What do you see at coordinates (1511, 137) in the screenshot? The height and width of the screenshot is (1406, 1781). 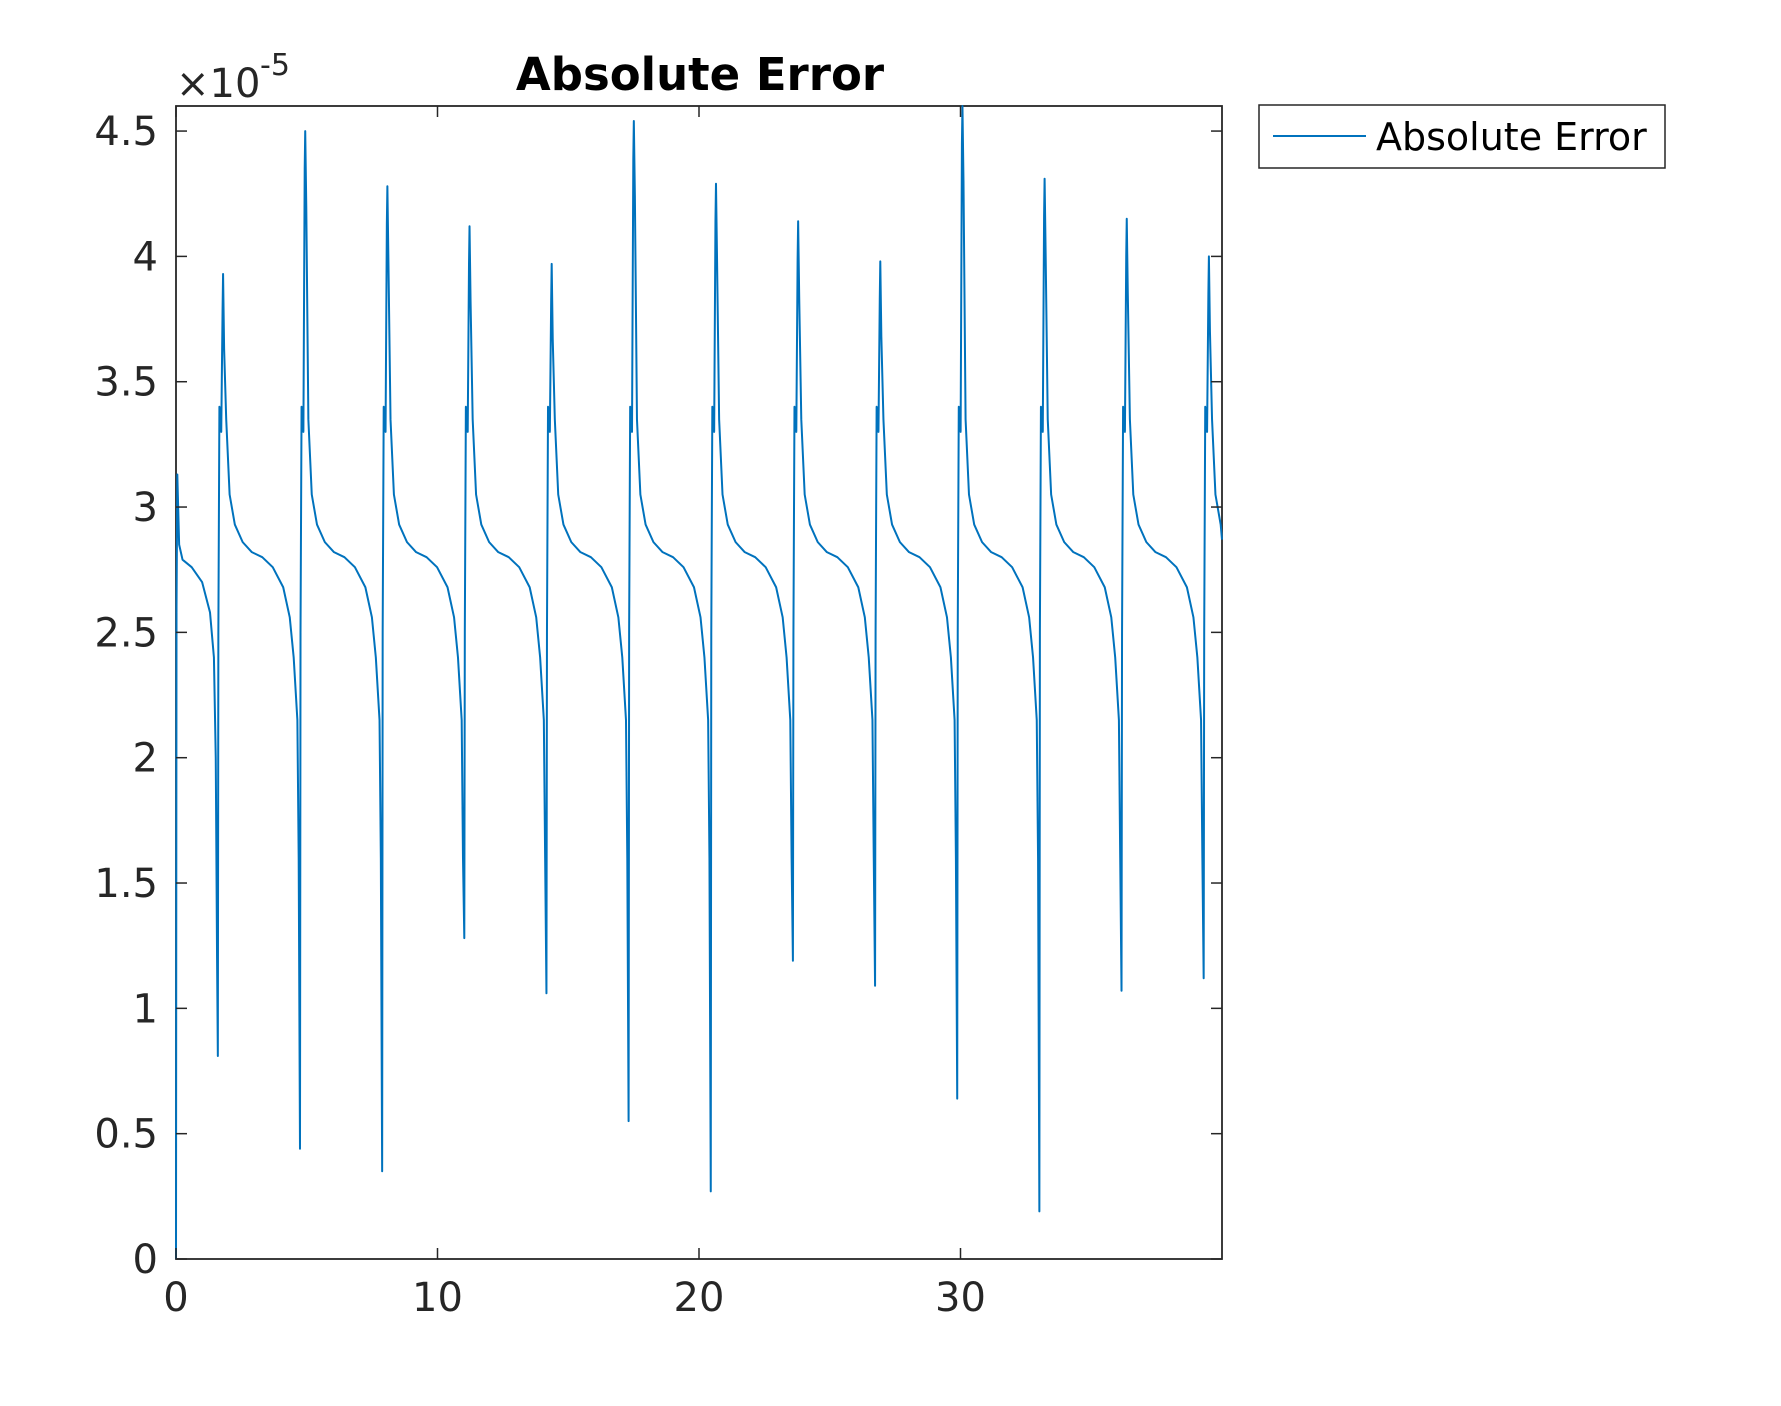 I see `legend-entry-absolute-error: Absolute Error` at bounding box center [1511, 137].